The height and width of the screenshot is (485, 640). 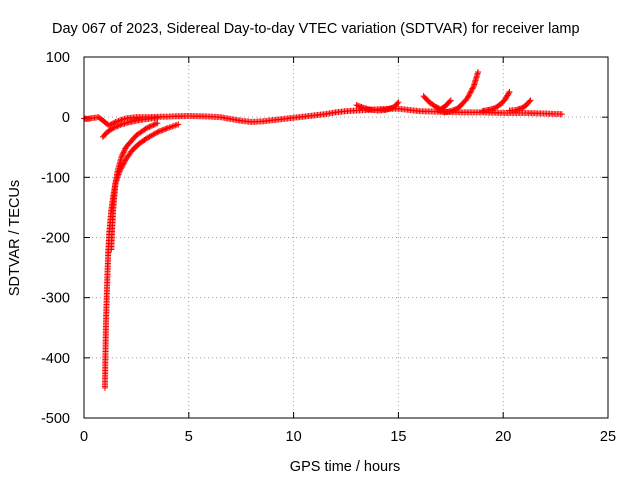 What do you see at coordinates (189, 437) in the screenshot?
I see `x-tick-label: 5` at bounding box center [189, 437].